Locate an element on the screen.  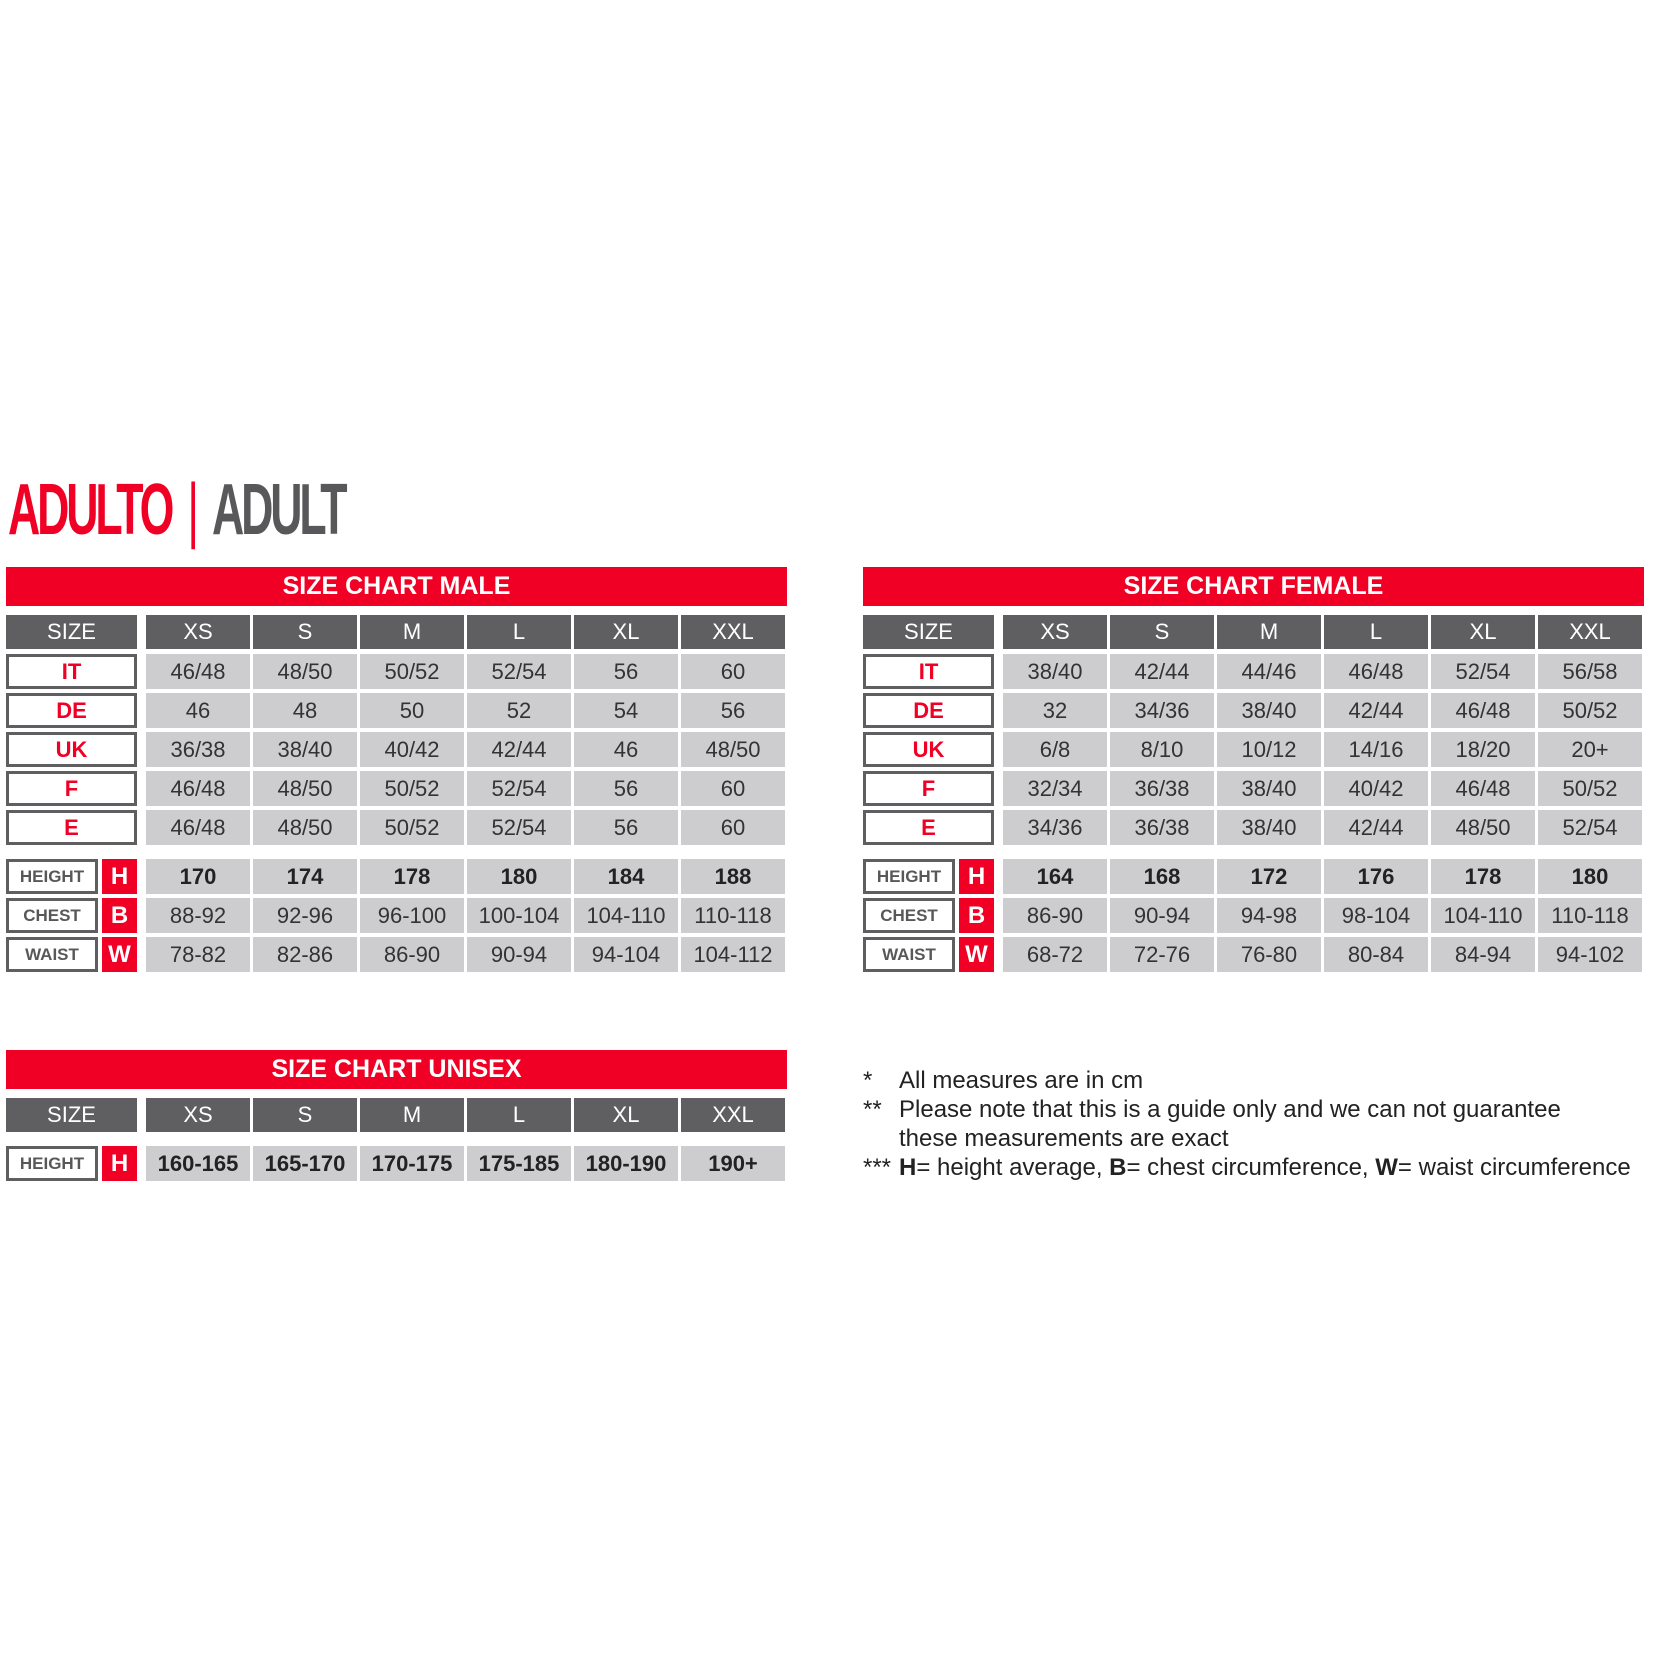
table-cell: 10/12 is located at coordinates (1269, 749).